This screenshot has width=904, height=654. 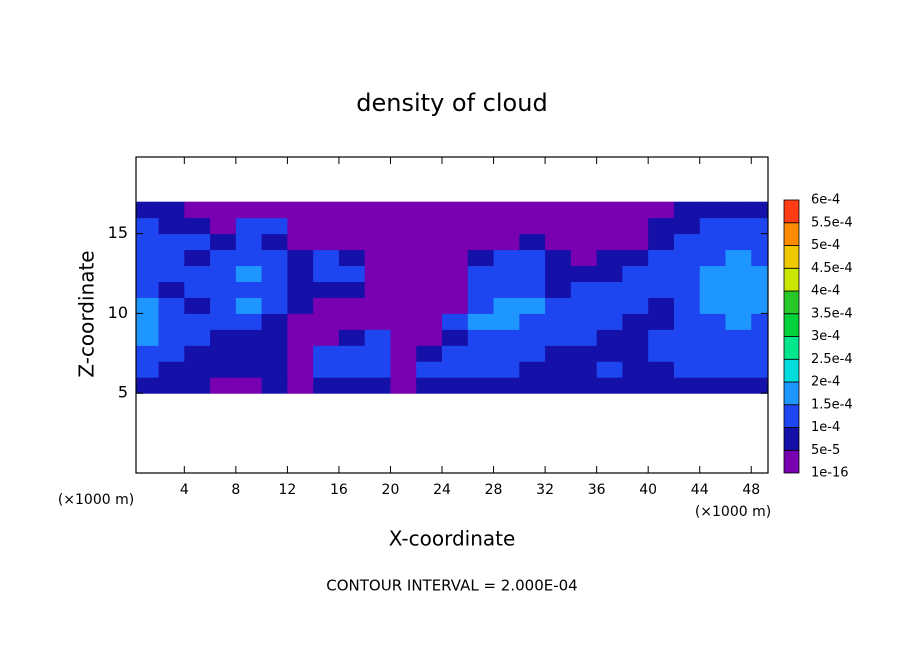 I want to click on x-tick-label: 20, so click(x=391, y=490).